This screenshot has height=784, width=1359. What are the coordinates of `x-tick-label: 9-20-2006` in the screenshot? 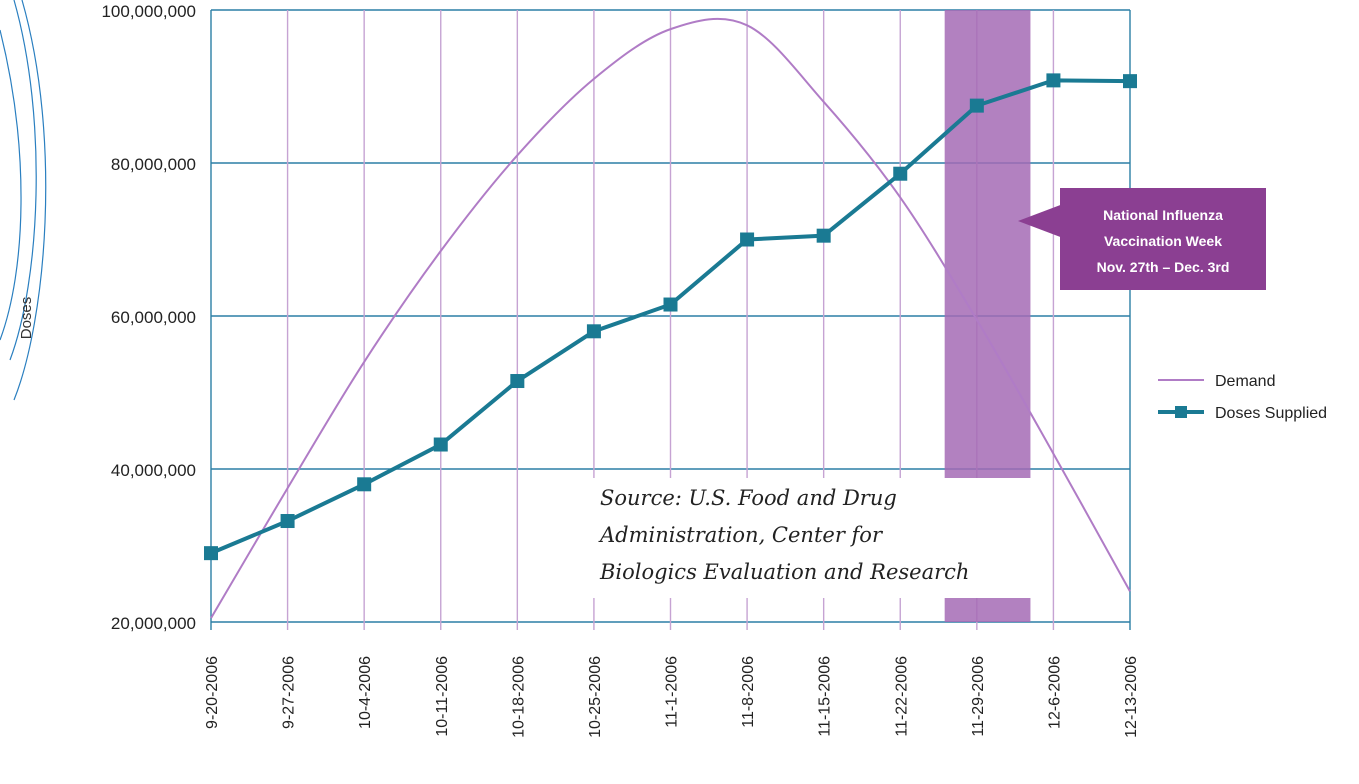 It's located at (212, 692).